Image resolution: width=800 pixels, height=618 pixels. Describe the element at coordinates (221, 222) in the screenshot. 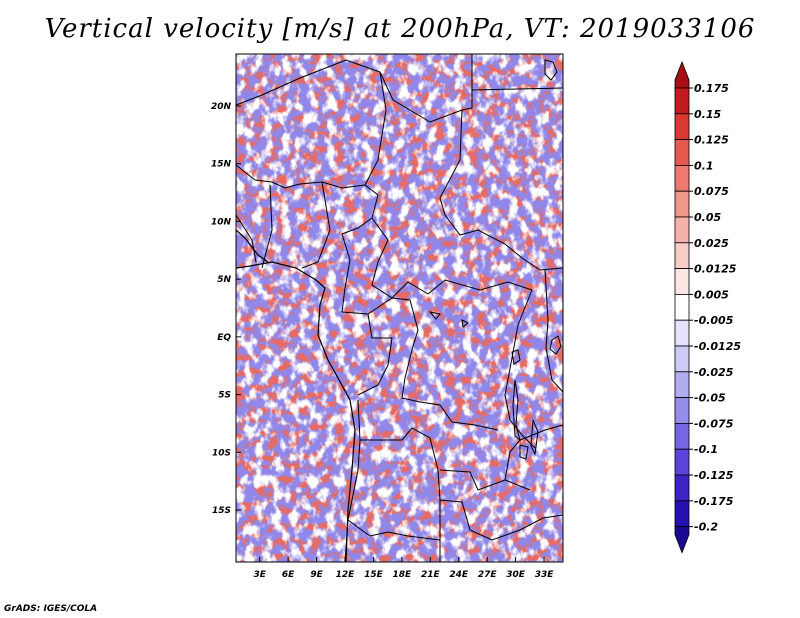

I see `y-tick-label: 10N` at that location.